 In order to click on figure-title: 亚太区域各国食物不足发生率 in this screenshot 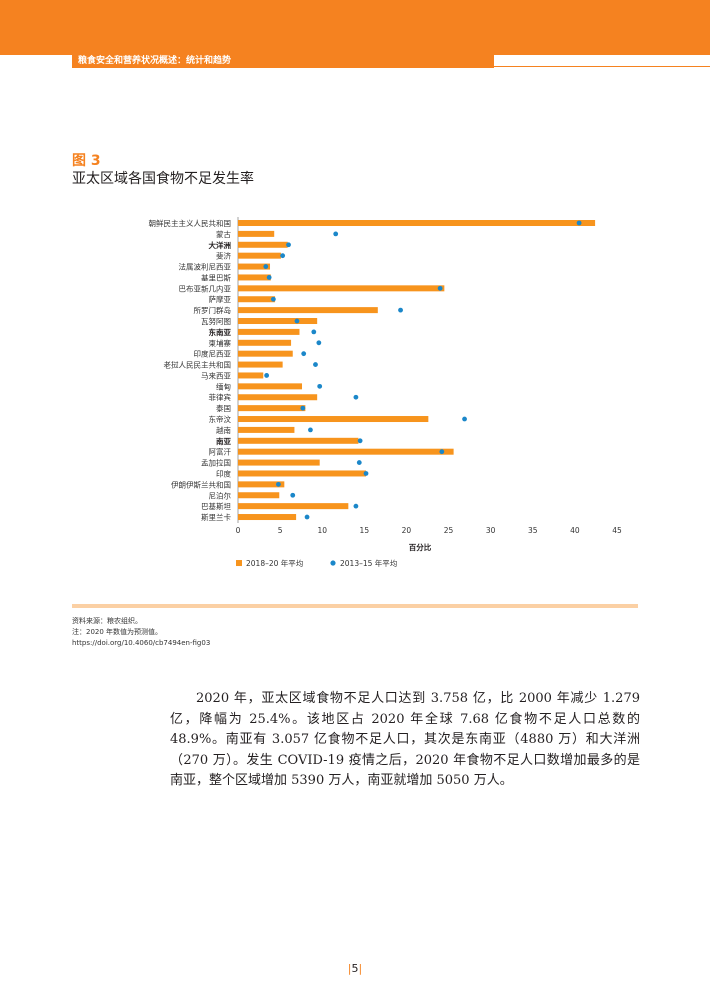, I will do `click(163, 179)`.